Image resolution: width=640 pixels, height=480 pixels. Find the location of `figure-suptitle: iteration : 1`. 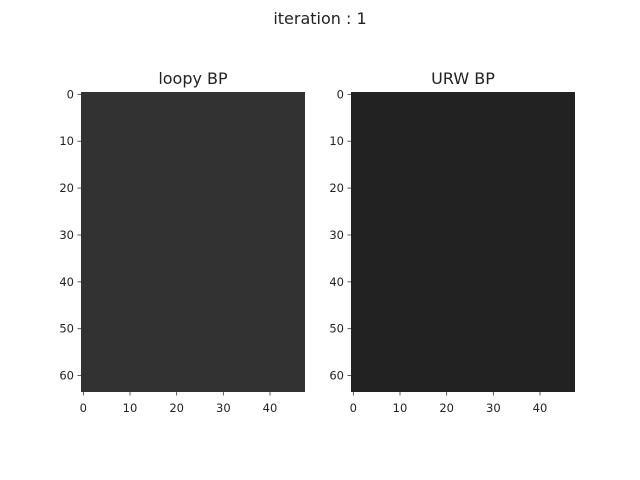

figure-suptitle: iteration : 1 is located at coordinates (319, 18).